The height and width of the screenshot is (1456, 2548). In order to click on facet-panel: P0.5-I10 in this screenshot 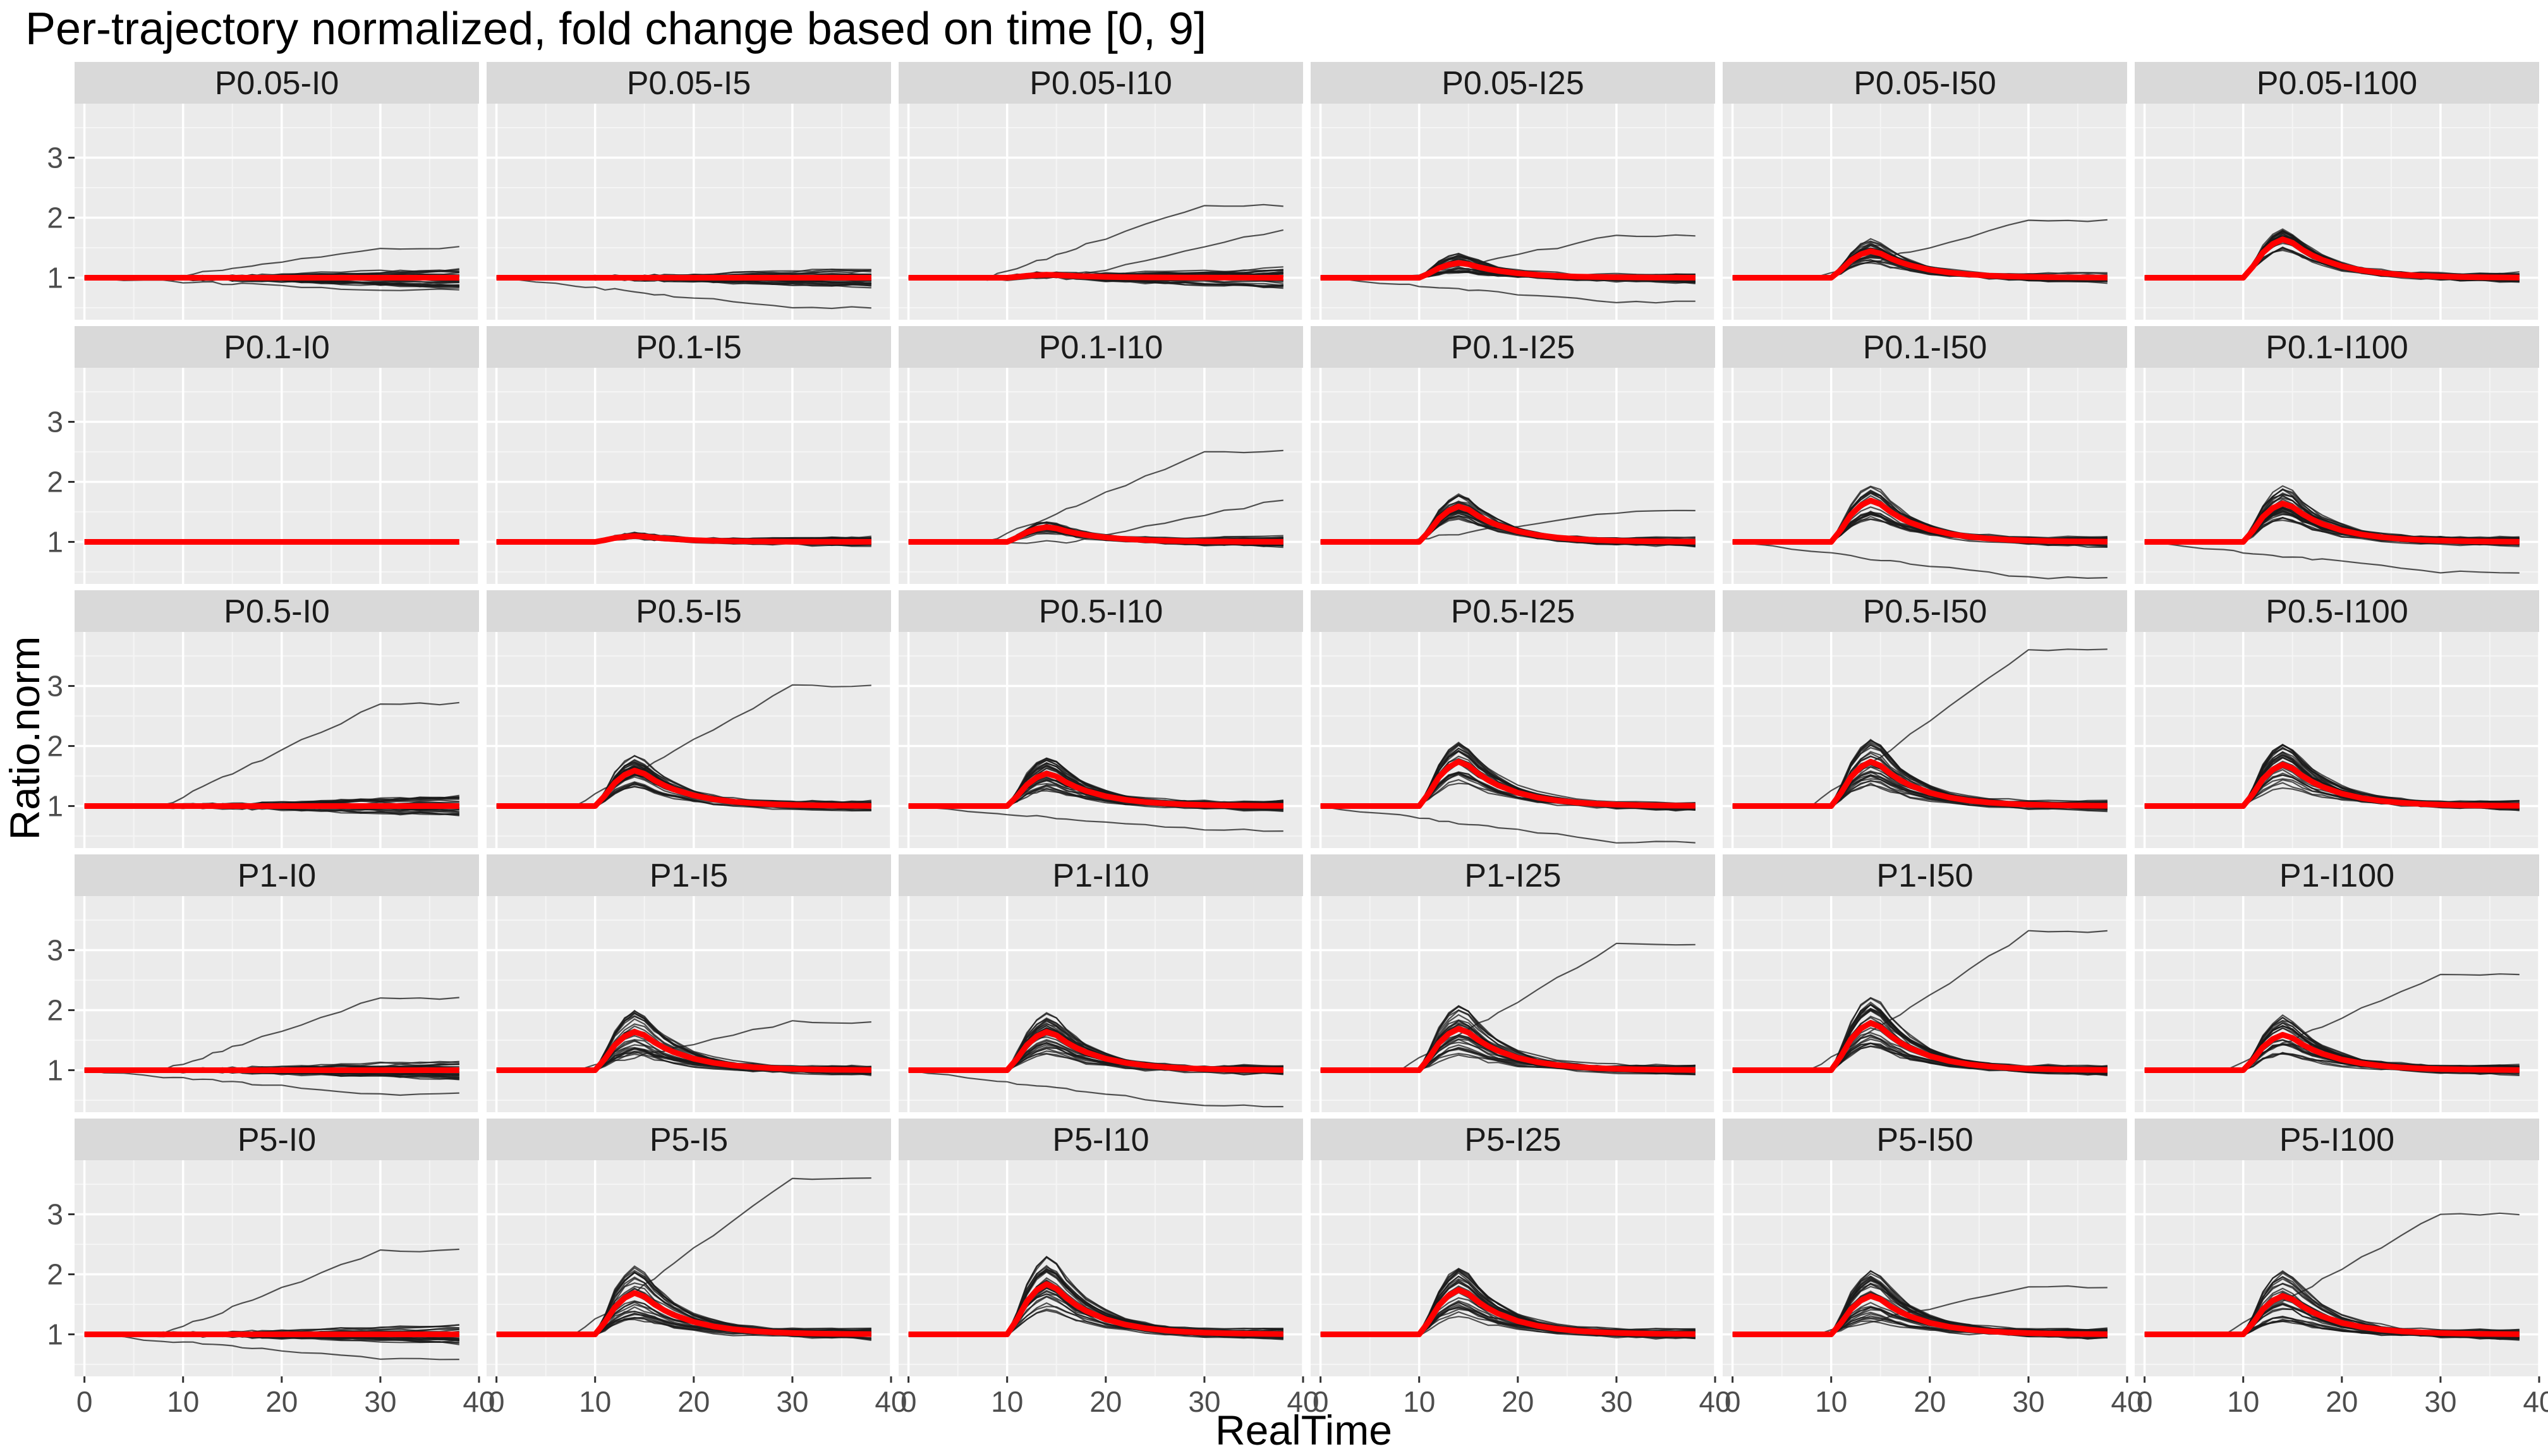, I will do `click(1101, 719)`.